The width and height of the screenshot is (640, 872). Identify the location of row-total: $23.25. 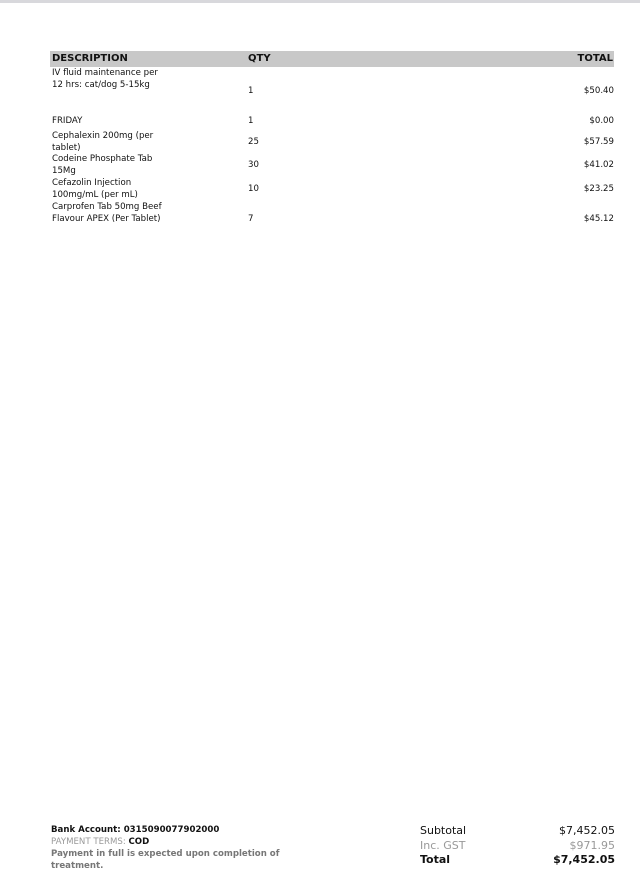
(598, 189).